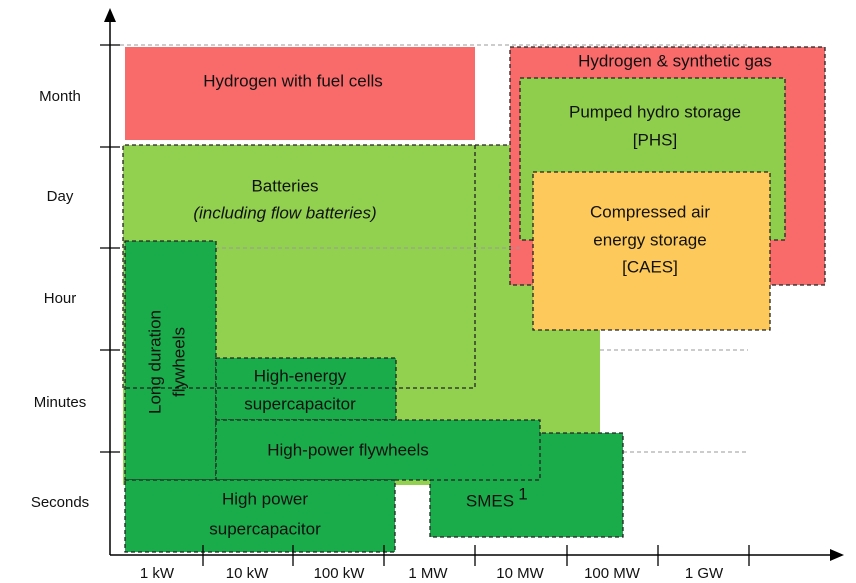 This screenshot has width=856, height=583. Describe the element at coordinates (655, 111) in the screenshot. I see `region-label: Pumped hydro storage` at that location.